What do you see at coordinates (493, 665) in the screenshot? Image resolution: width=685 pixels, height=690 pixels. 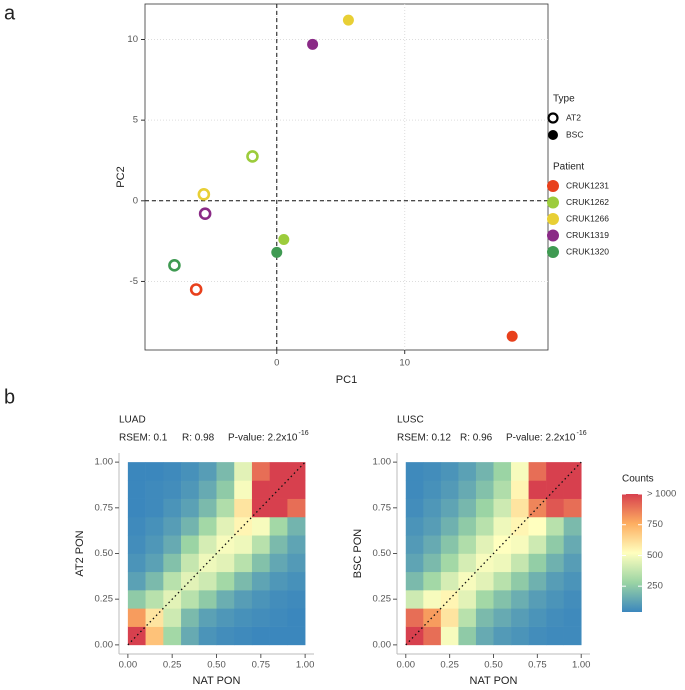 I see `x-tick-label: 0.50` at bounding box center [493, 665].